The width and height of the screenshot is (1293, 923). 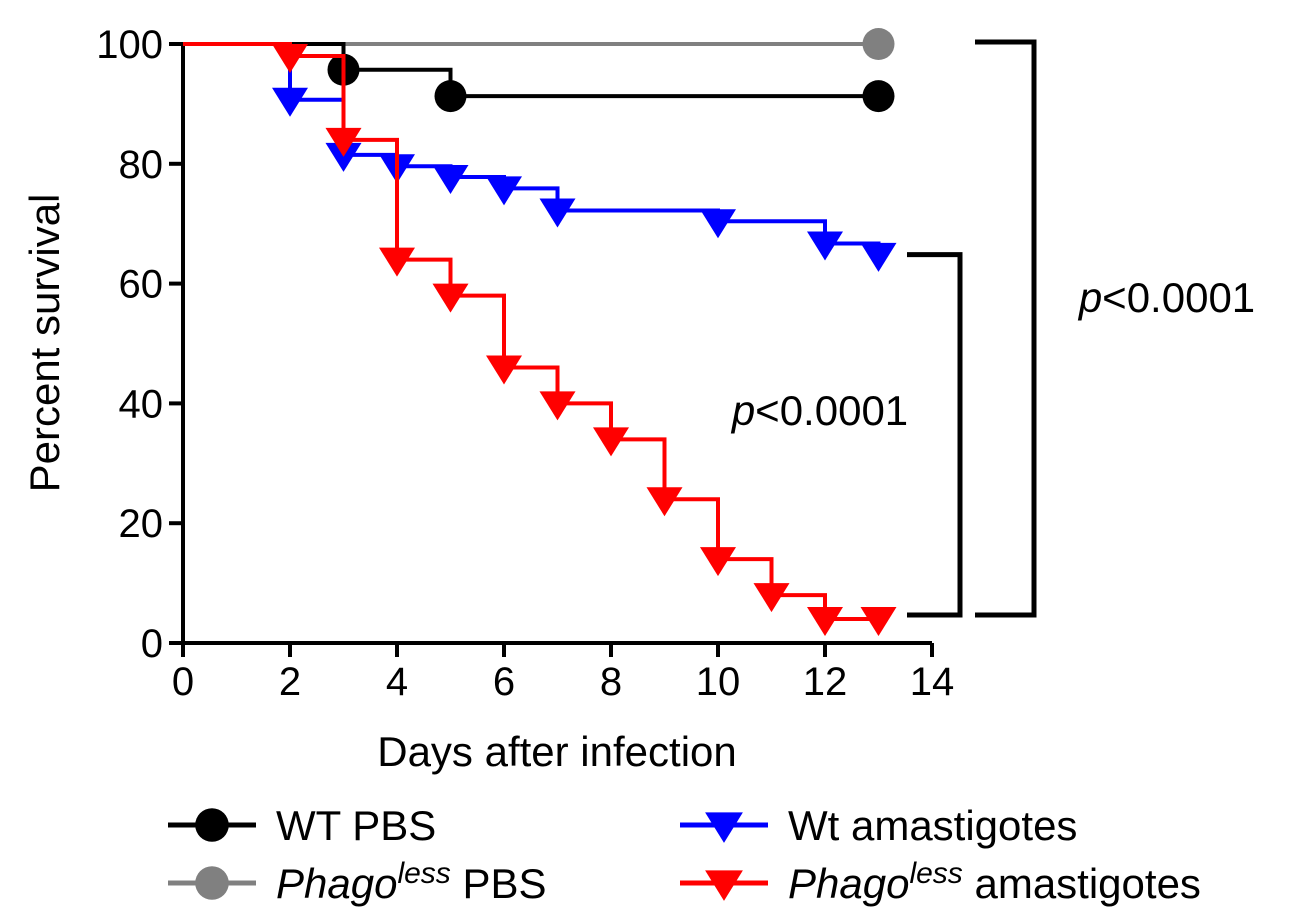 I want to click on legend-item-wt-pbs: WT PBS, so click(x=302, y=825).